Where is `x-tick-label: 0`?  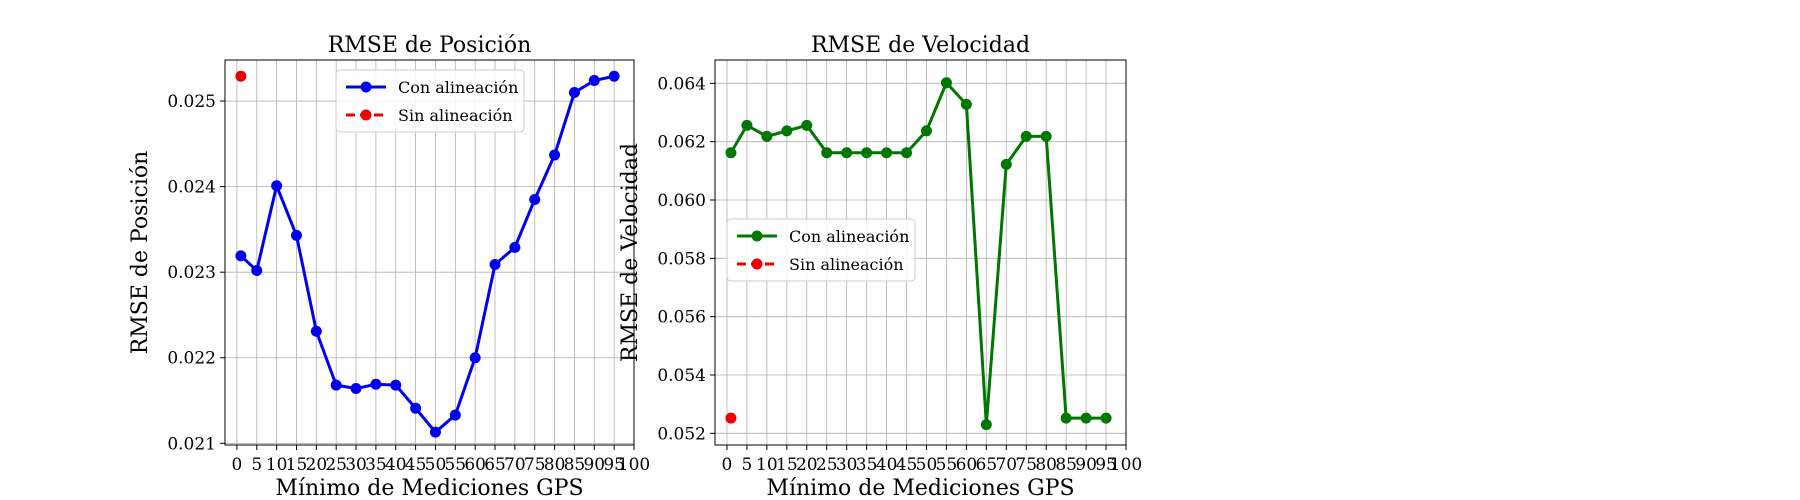
x-tick-label: 0 is located at coordinates (236, 465).